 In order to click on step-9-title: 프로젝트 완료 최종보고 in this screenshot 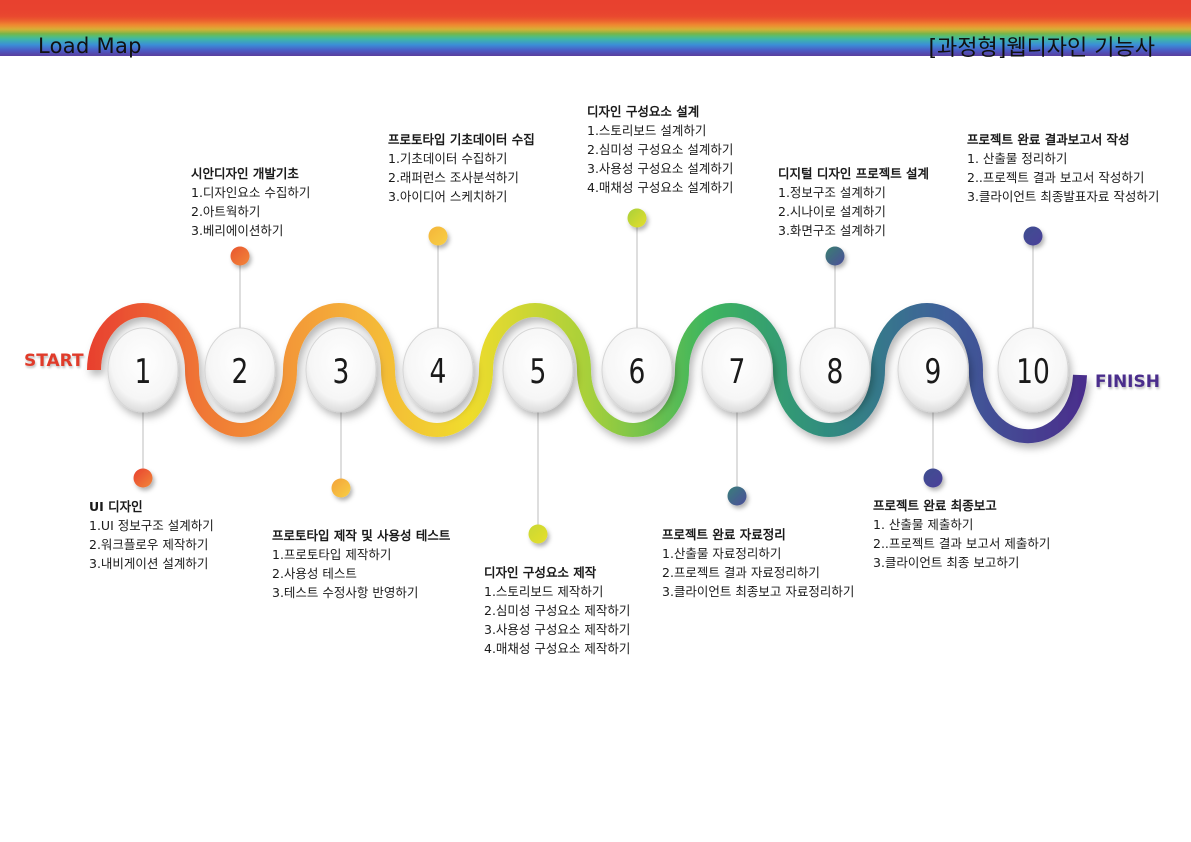, I will do `click(935, 505)`.